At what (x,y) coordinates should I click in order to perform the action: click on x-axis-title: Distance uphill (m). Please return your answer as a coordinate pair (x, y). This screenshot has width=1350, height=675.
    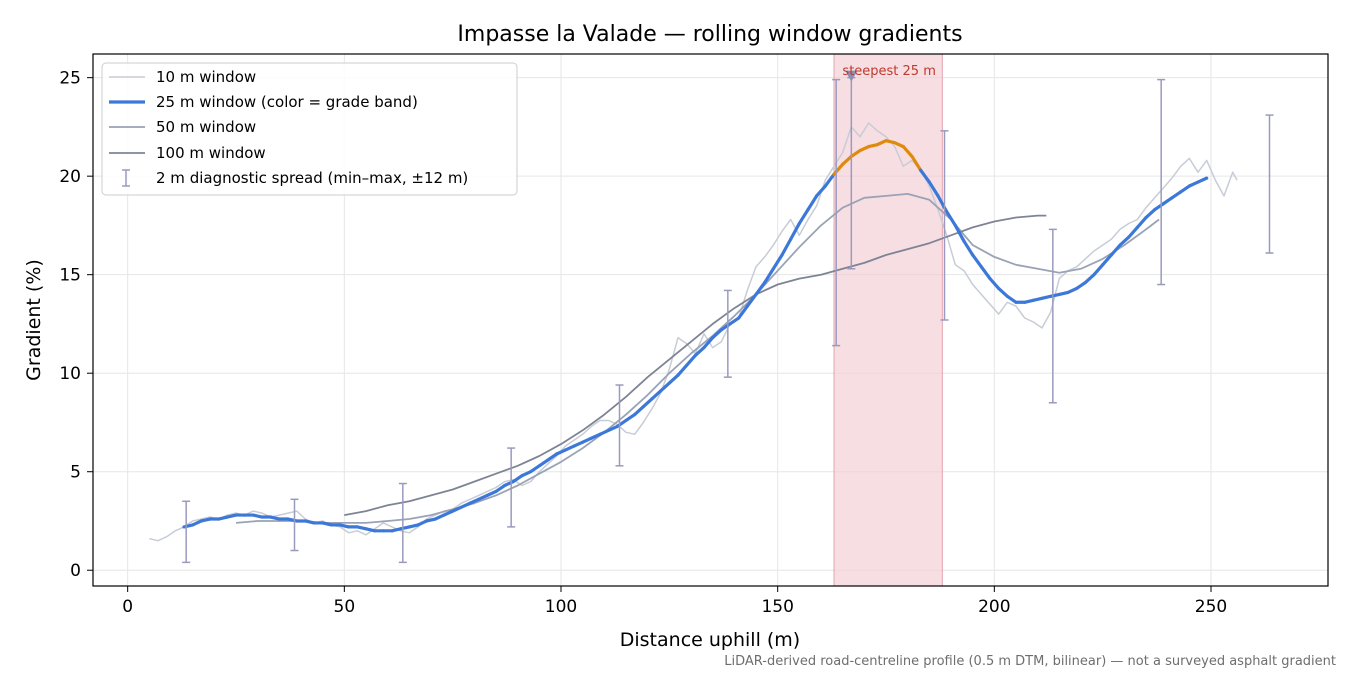
    Looking at the image, I should click on (710, 640).